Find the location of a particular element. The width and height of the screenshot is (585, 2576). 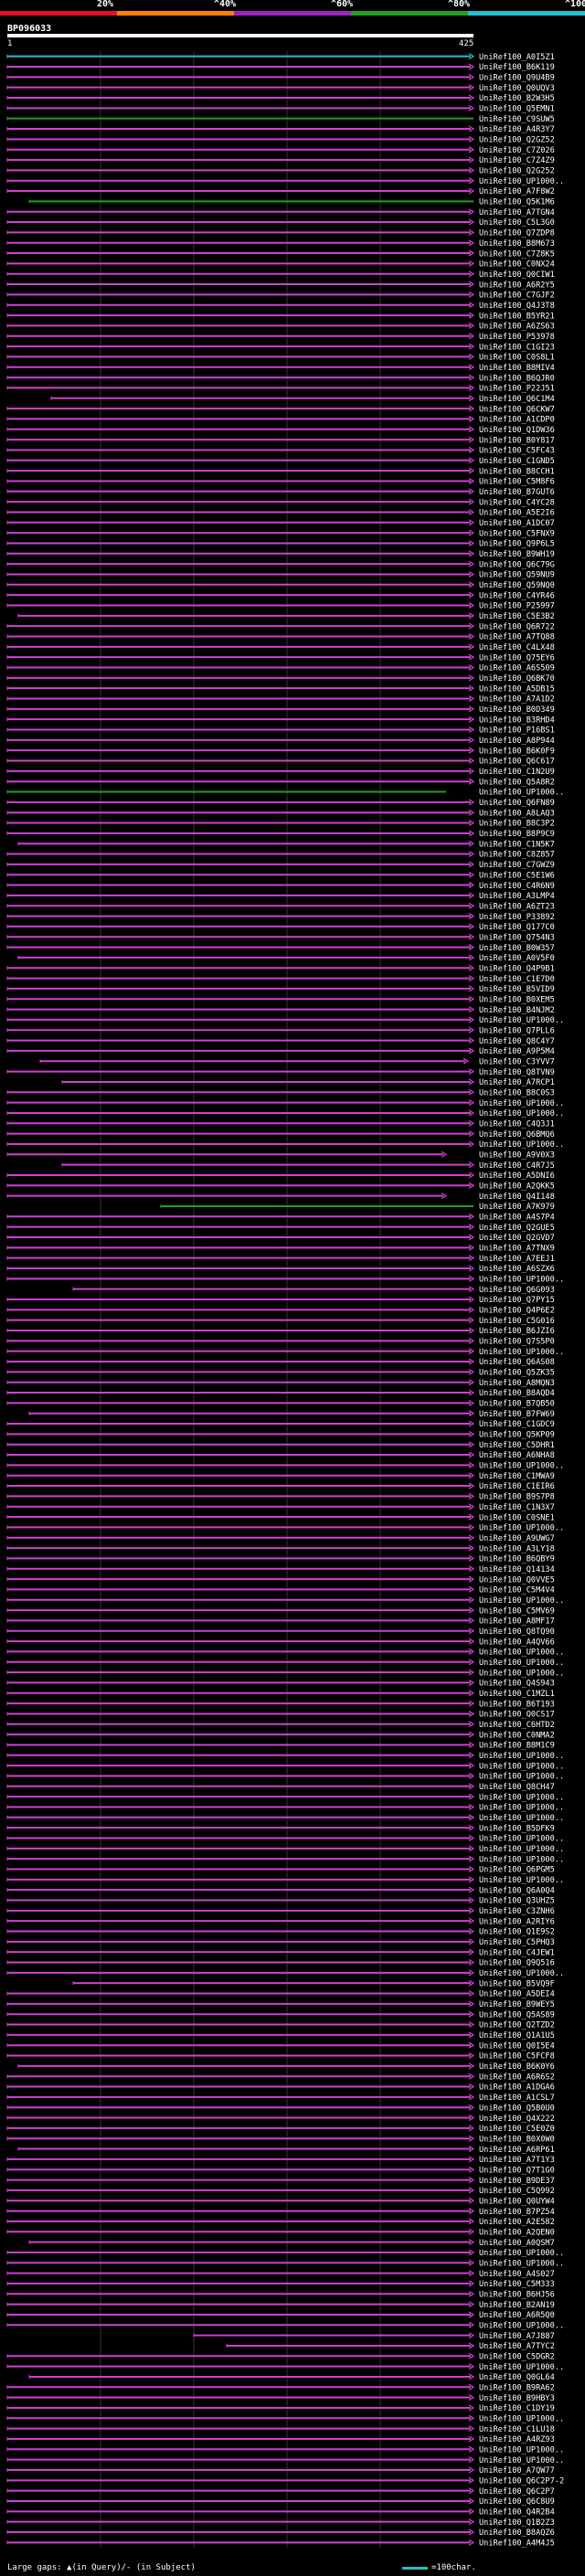

hit-label: UniRef100_A7A1D2 is located at coordinates (517, 700).